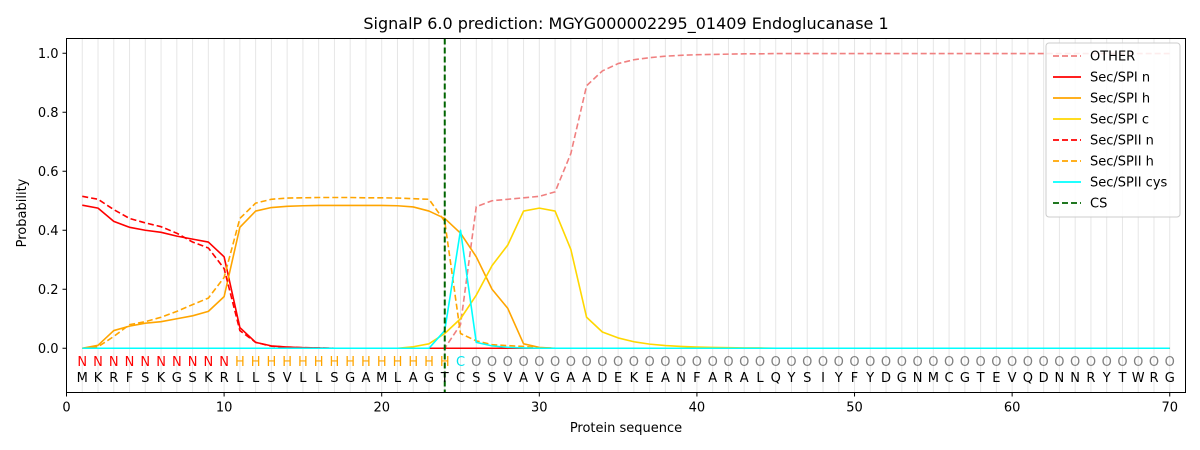 This screenshot has height=450, width=1200. I want to click on region-label: C, so click(460, 362).